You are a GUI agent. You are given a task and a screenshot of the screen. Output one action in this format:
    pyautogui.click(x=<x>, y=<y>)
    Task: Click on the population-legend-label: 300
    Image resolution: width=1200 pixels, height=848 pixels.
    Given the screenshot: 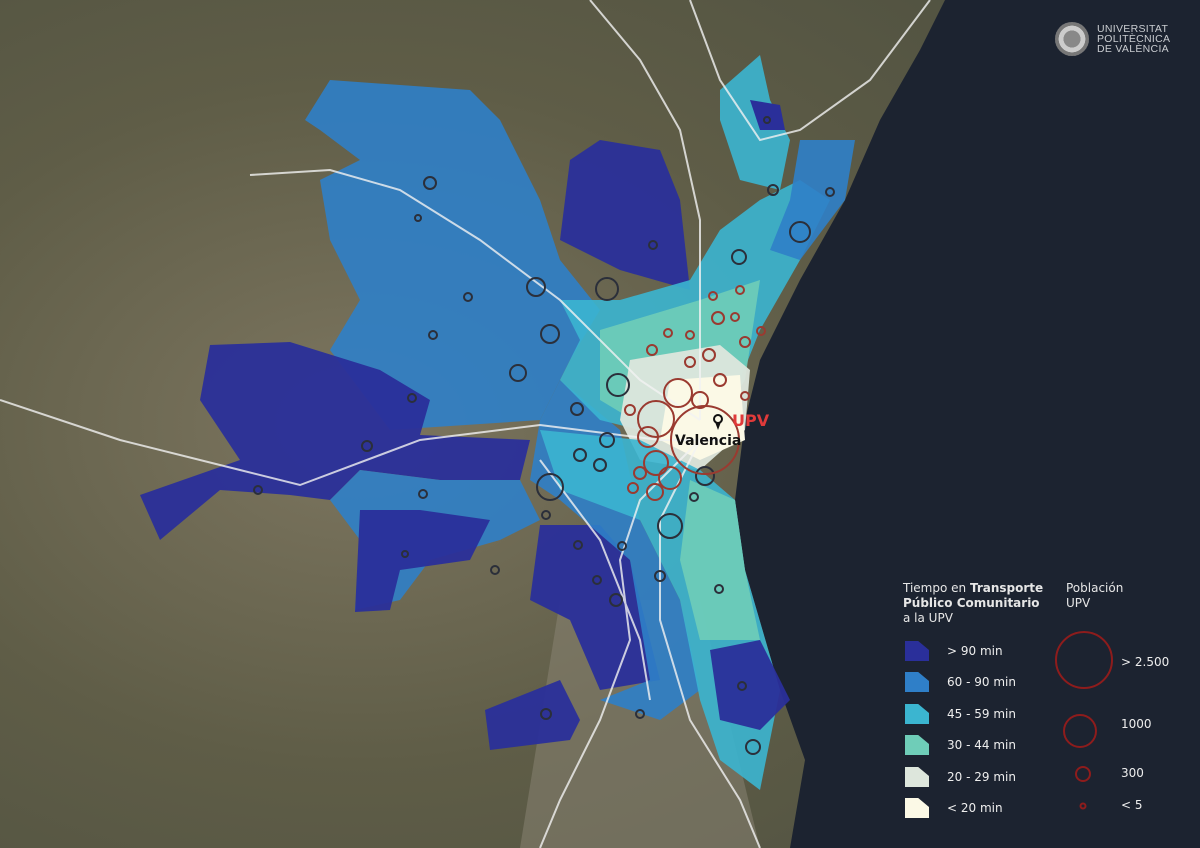 What is the action you would take?
    pyautogui.click(x=1132, y=773)
    